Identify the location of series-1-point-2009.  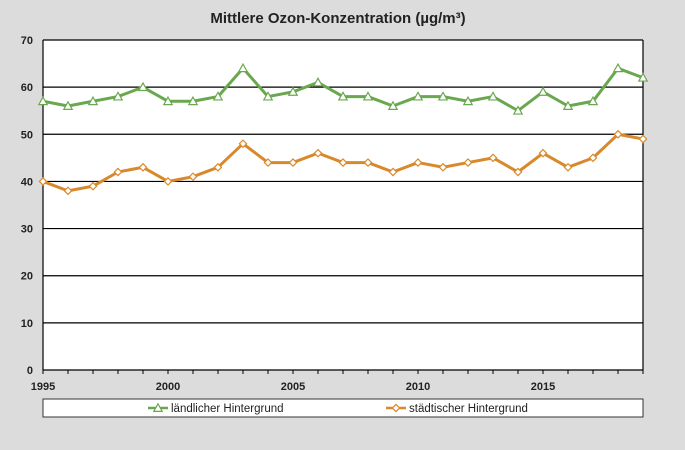
(393, 172).